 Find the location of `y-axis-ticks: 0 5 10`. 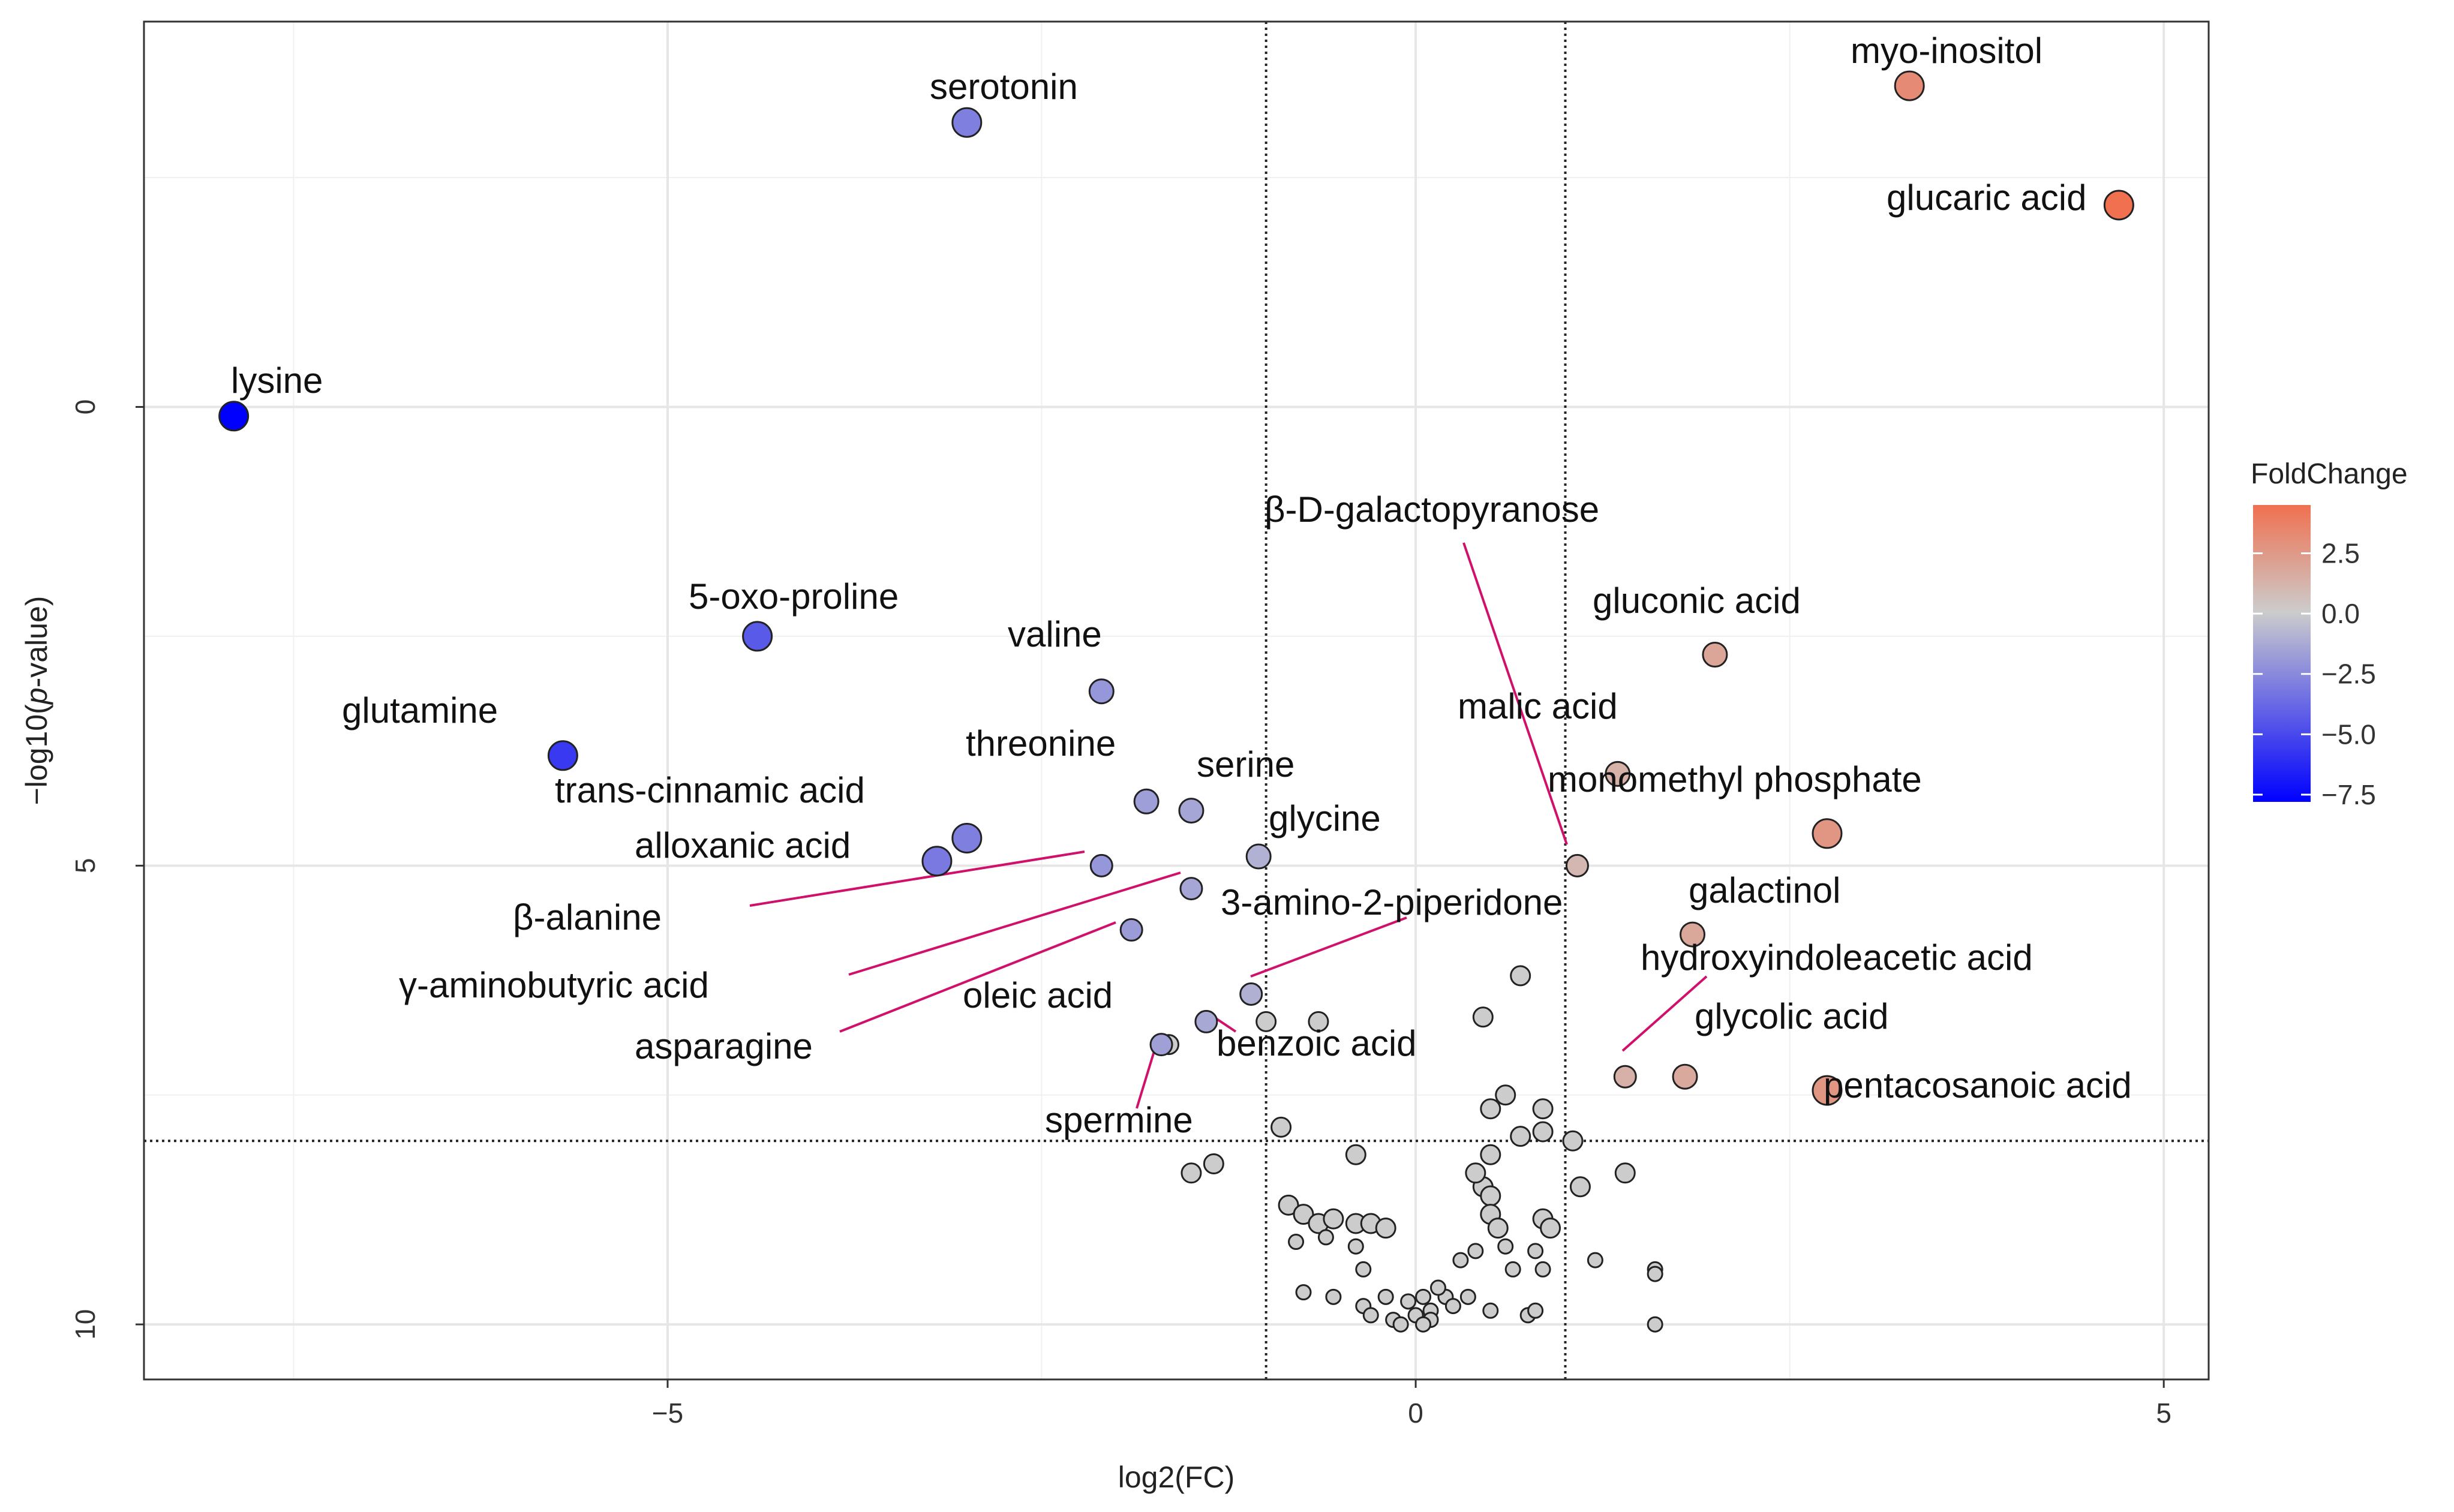

y-axis-ticks: 0 5 10 is located at coordinates (107, 869).